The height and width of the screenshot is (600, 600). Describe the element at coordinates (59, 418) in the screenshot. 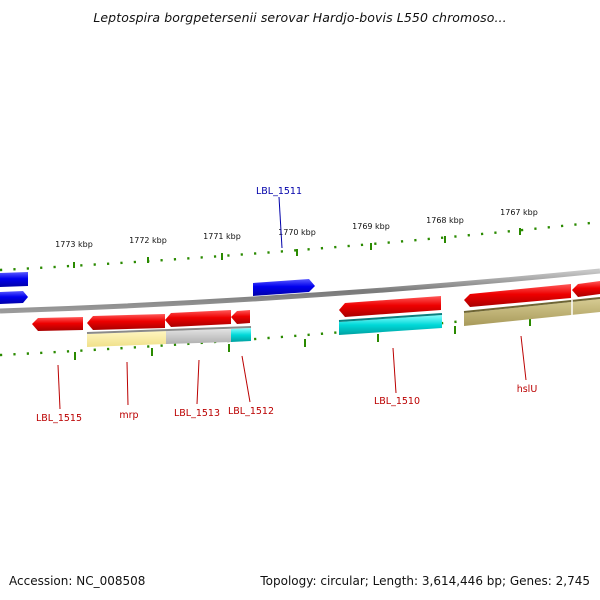

I see `gene-label-lbl-1515: LBL_1515` at that location.